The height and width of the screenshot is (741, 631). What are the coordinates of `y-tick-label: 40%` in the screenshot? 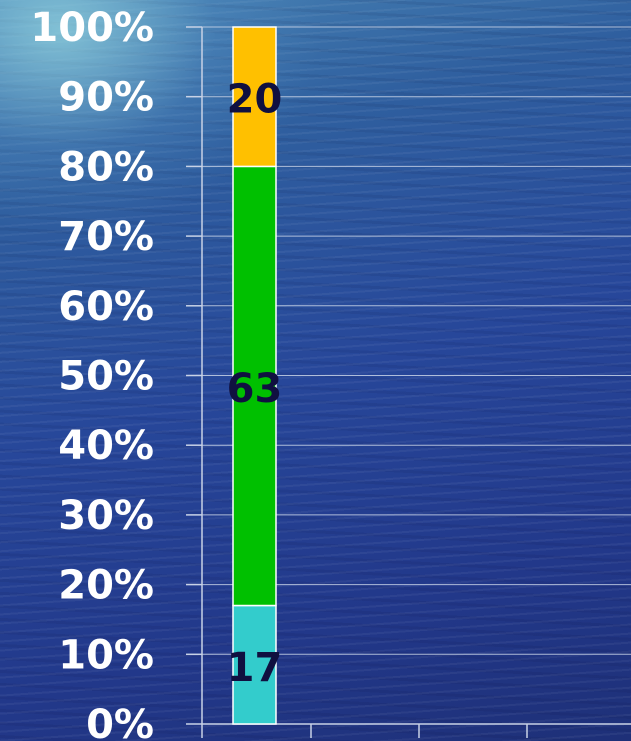 It's located at (106, 446).